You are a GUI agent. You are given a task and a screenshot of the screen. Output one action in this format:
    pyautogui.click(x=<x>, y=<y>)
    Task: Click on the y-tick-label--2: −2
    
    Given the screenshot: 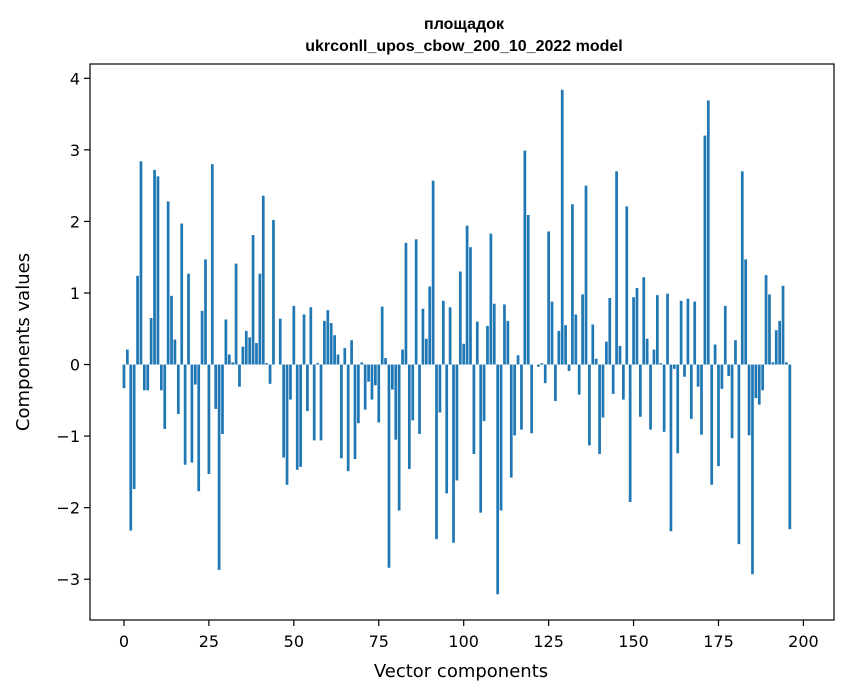 What is the action you would take?
    pyautogui.click(x=68, y=508)
    